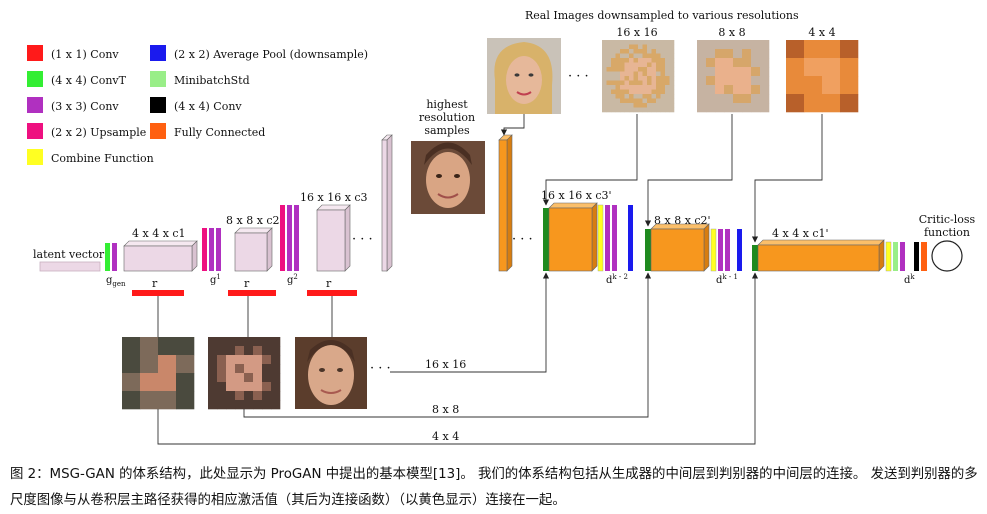 The image size is (987, 514). What do you see at coordinates (727, 279) in the screenshot?
I see `d2-label: dk - 1` at bounding box center [727, 279].